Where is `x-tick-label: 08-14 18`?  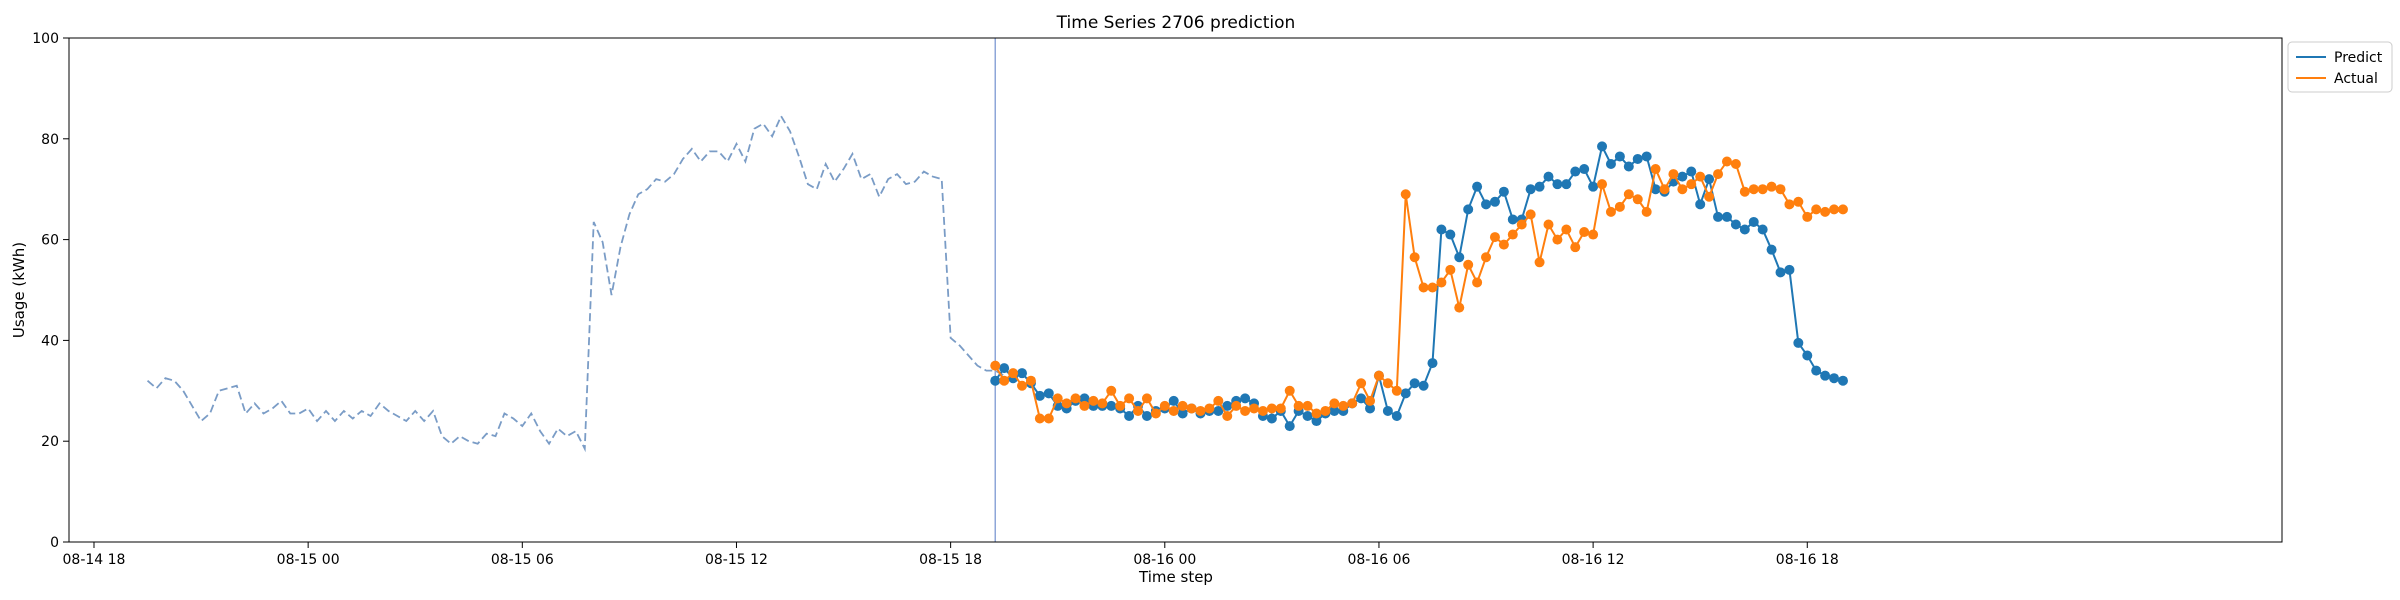 x-tick-label: 08-14 18 is located at coordinates (94, 560).